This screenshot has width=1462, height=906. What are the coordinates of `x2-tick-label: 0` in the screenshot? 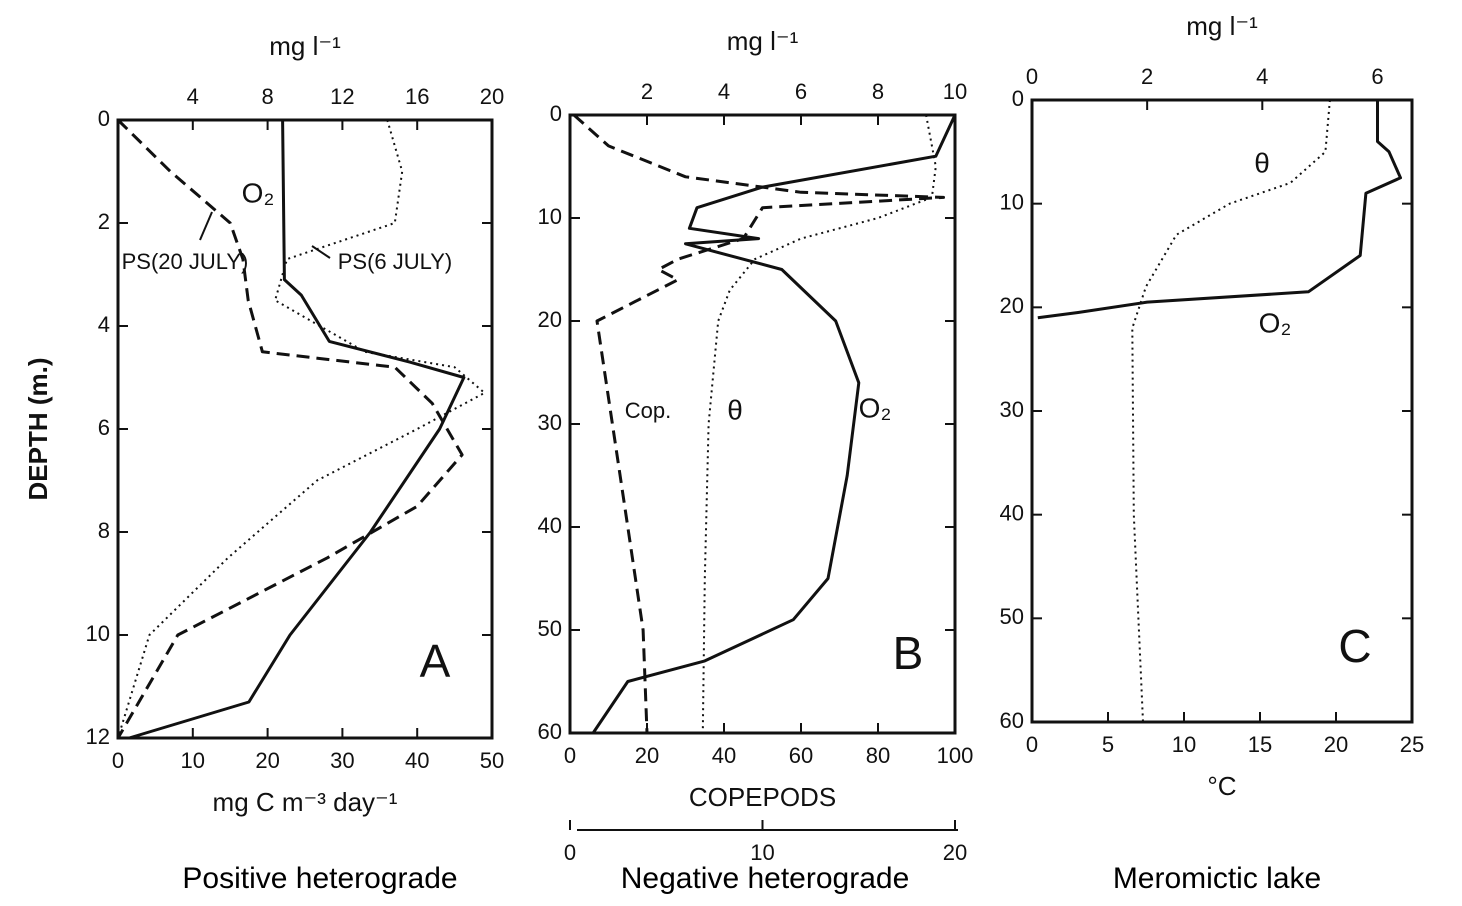 It's located at (1032, 76).